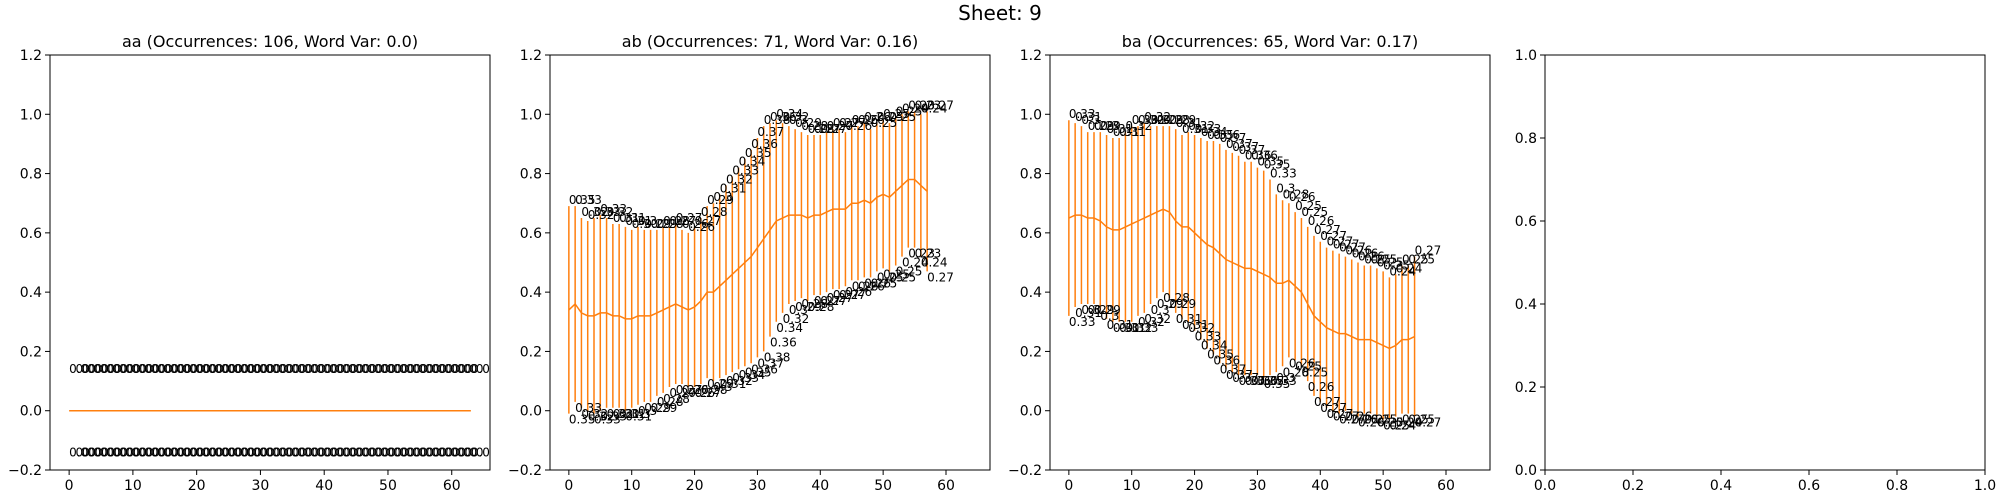  Describe the element at coordinates (1031, 352) in the screenshot. I see `y-tick-label: 0.2` at that location.